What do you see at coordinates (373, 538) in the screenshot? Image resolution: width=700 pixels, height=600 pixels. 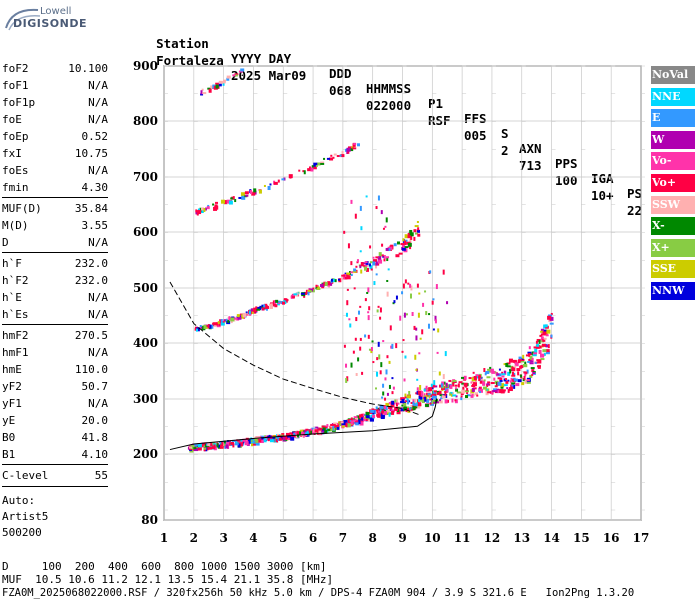 I see `x-tick-label: 8` at bounding box center [373, 538].